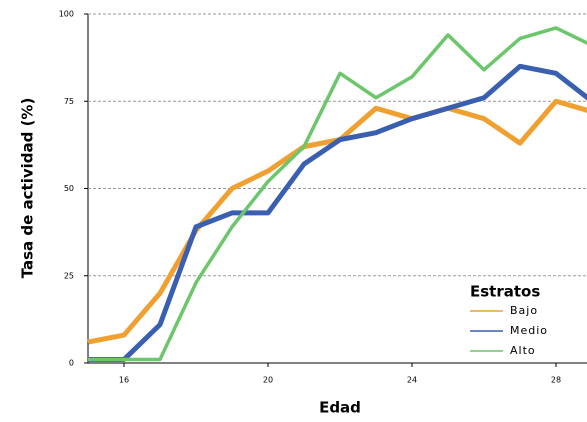 The height and width of the screenshot is (422, 587). What do you see at coordinates (524, 310) in the screenshot?
I see `legend-label: Bajo` at bounding box center [524, 310].